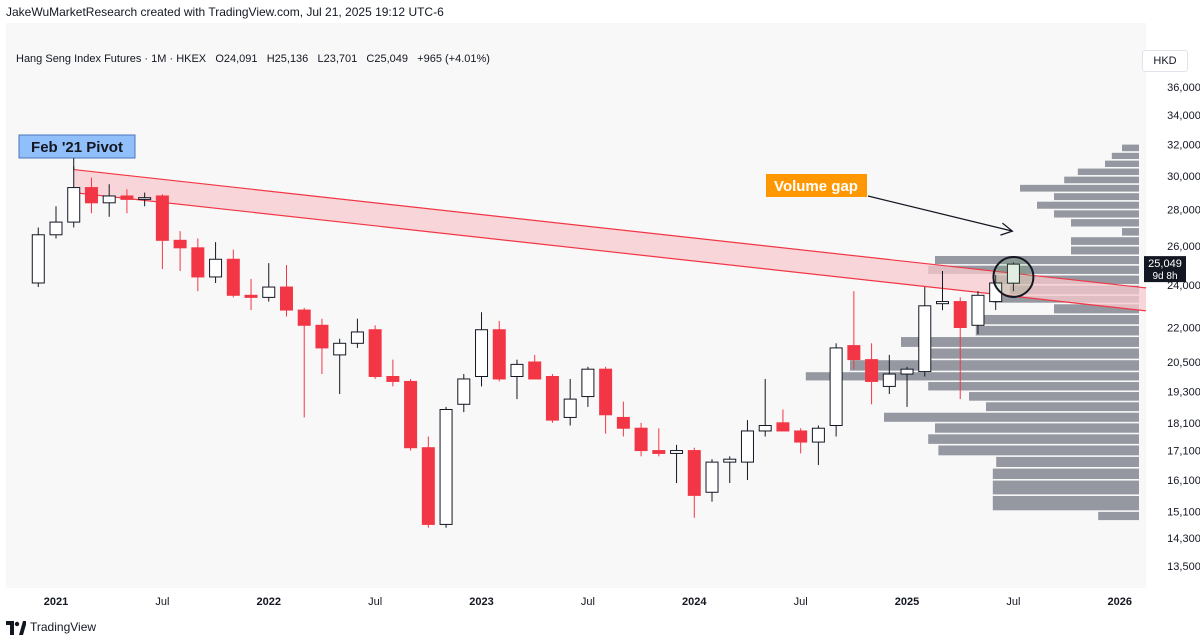 This screenshot has height=641, width=1200. Describe the element at coordinates (1183, 512) in the screenshot. I see `y-tick-label: 15,100` at that location.